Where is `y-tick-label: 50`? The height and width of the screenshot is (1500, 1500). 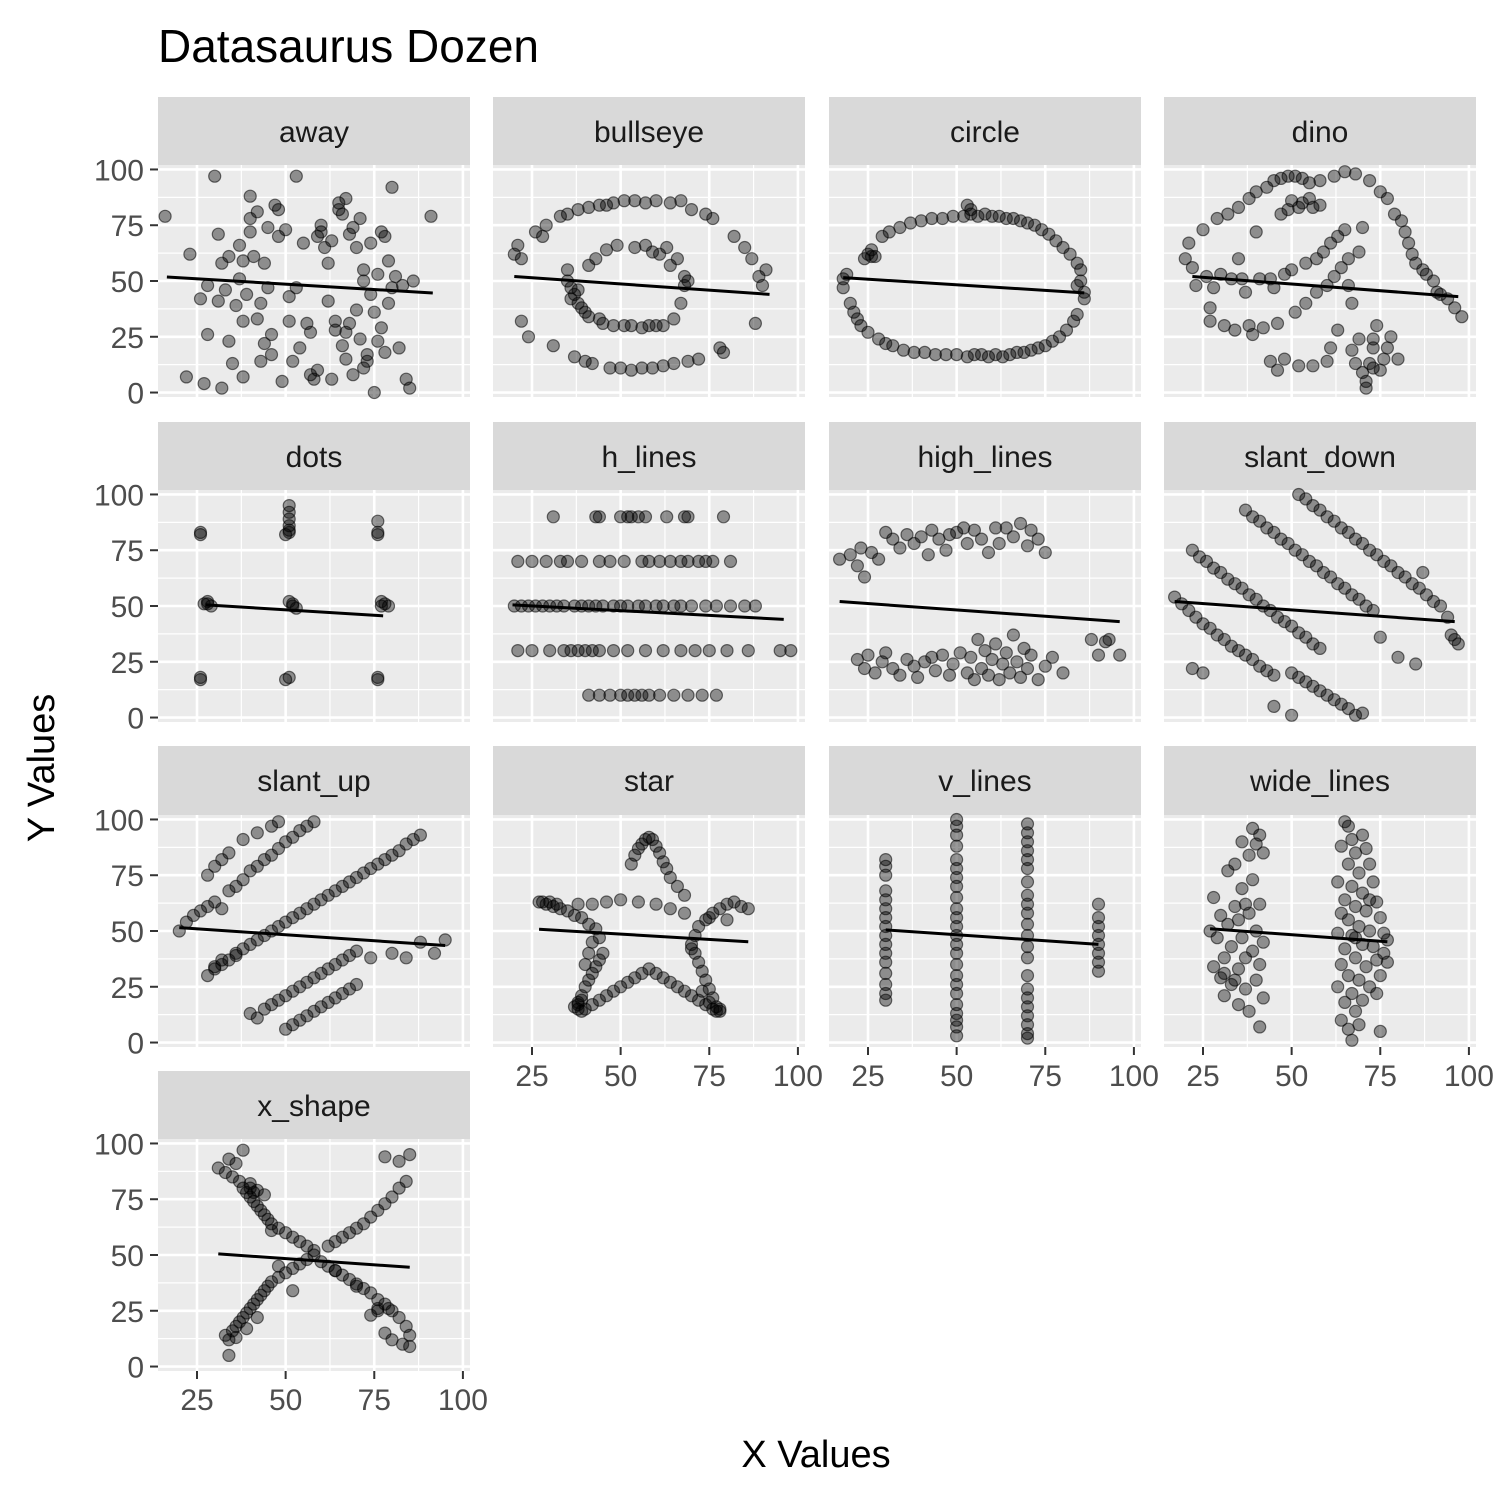
y-tick-label: 50 is located at coordinates (127, 932).